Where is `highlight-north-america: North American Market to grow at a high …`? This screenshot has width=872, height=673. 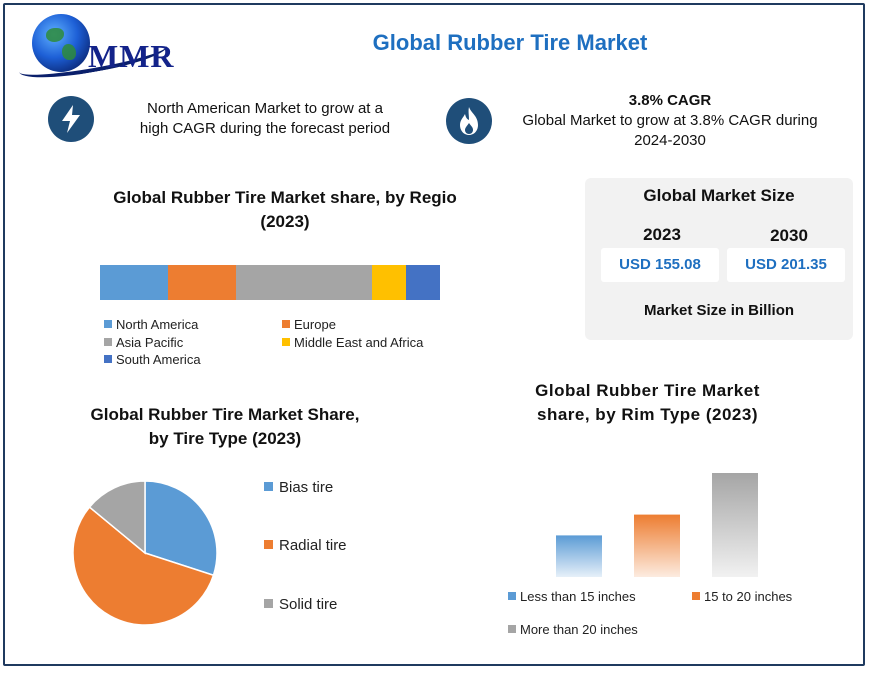 highlight-north-america: North American Market to grow at a high … is located at coordinates (265, 119).